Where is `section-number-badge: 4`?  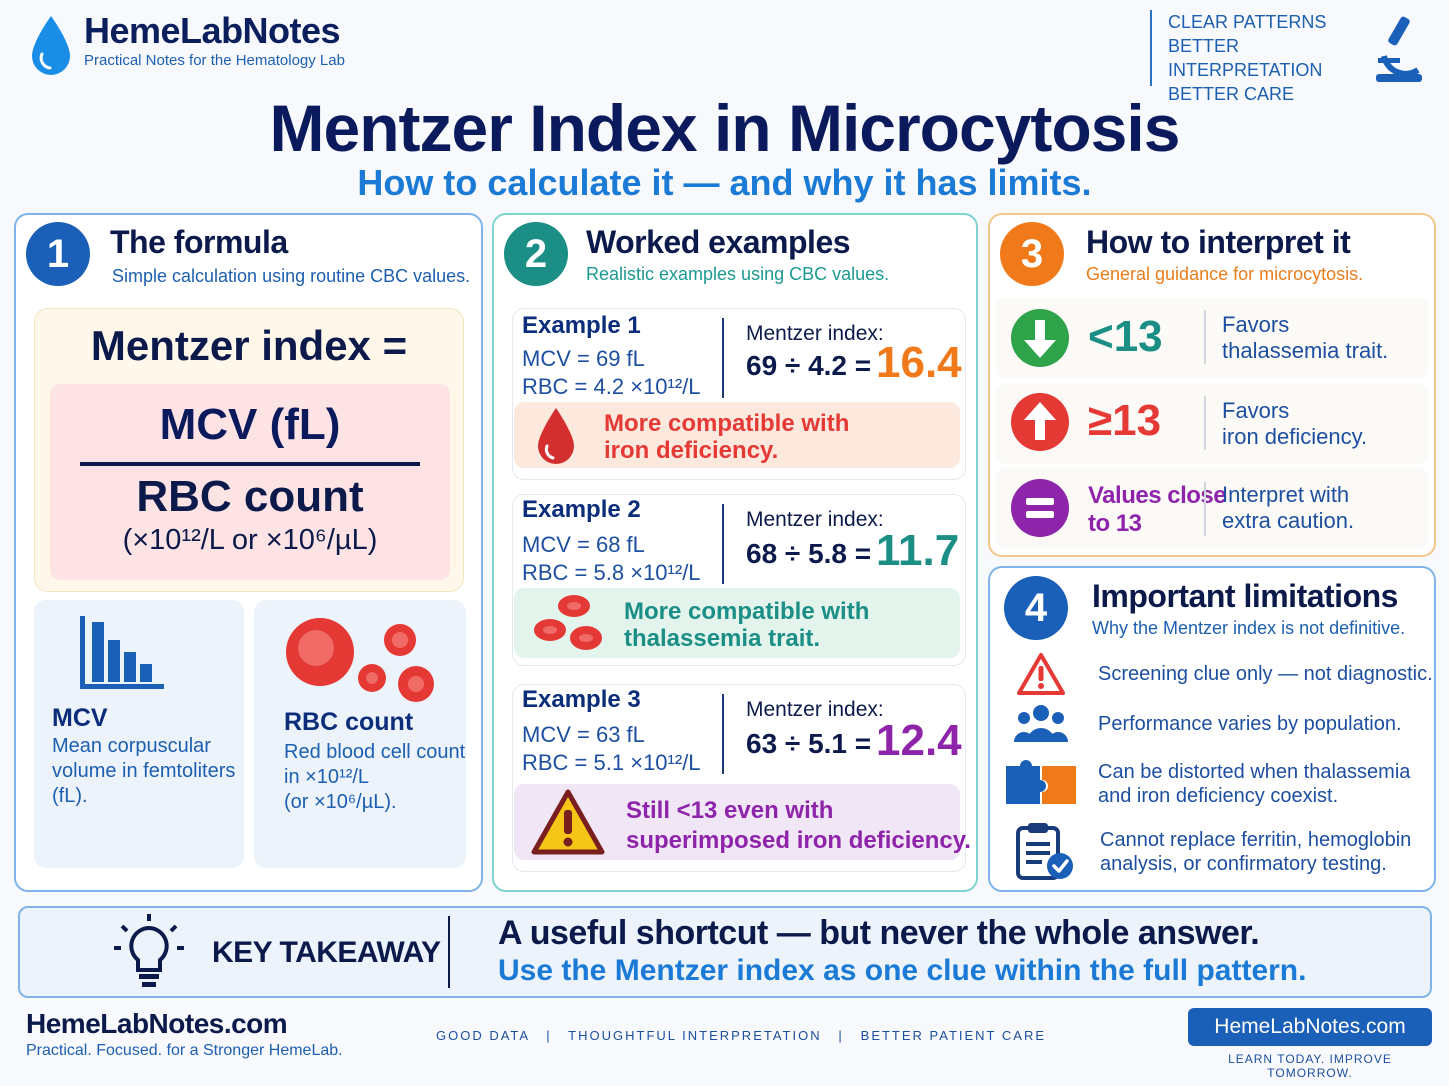 section-number-badge: 4 is located at coordinates (1036, 608).